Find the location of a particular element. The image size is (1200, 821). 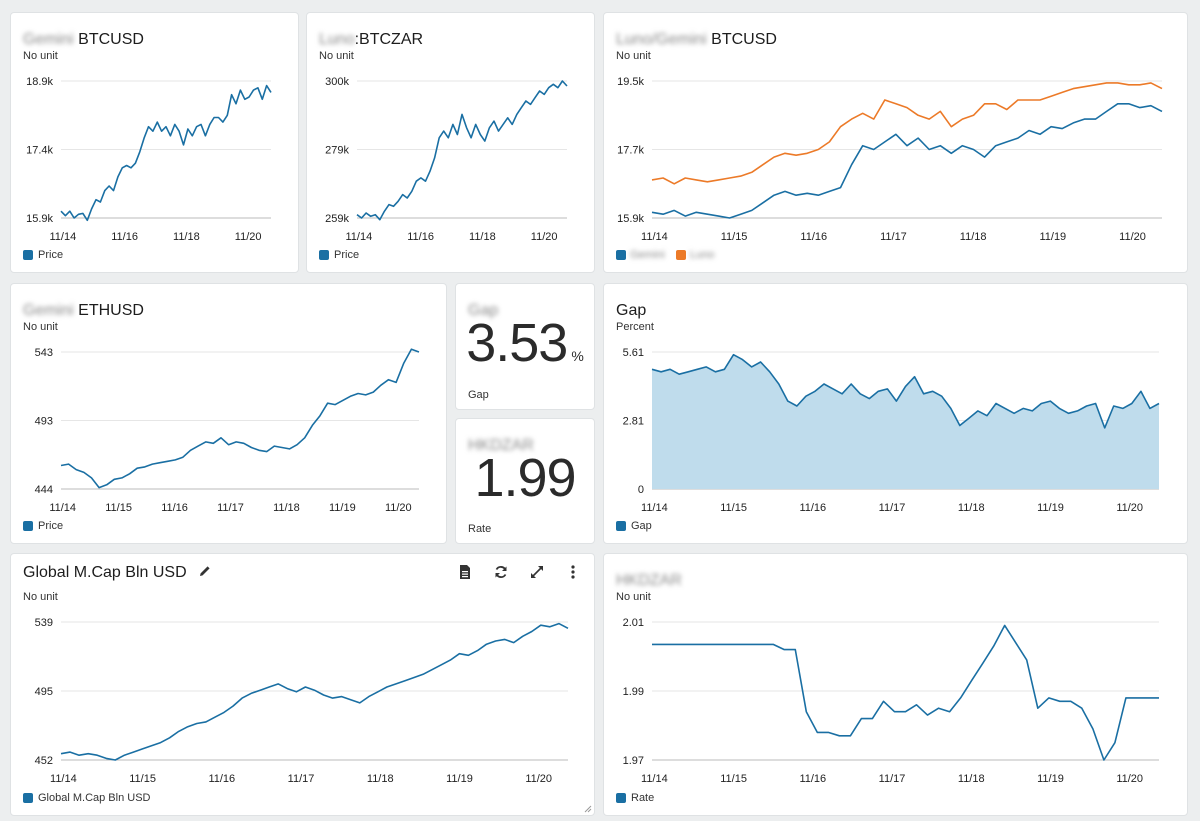

legend: Gap is located at coordinates (634, 526).